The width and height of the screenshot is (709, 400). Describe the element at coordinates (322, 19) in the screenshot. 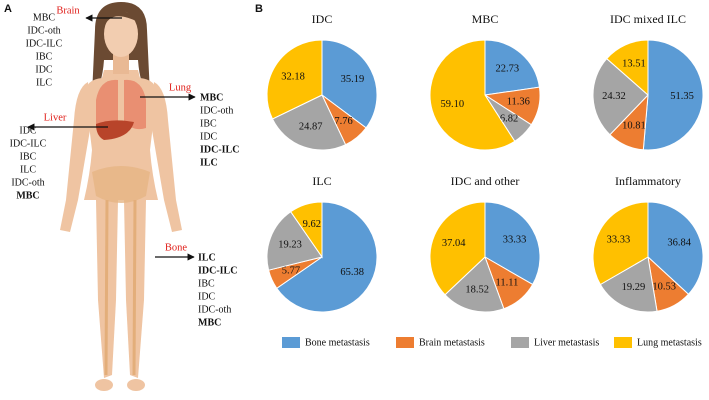

I see `pie-title: IDC` at that location.